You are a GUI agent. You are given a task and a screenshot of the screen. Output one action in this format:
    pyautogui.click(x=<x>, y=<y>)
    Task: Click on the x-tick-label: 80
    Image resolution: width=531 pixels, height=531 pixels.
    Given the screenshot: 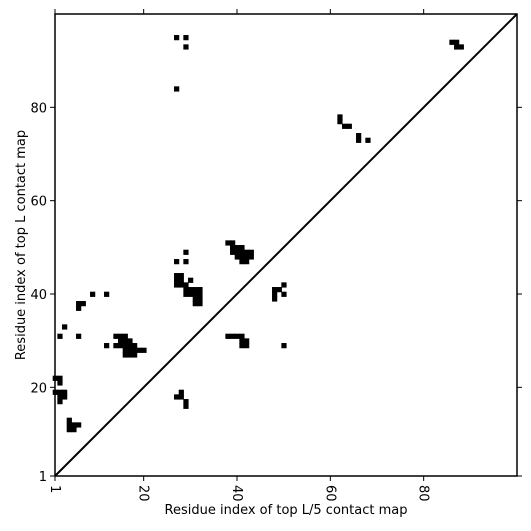 What is the action you would take?
    pyautogui.click(x=423, y=493)
    